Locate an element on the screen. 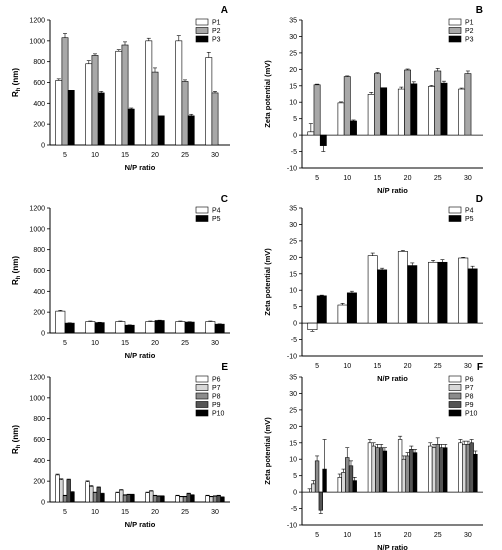 This screenshot has height=550, width=502. panel-e-x-tick-label: 5 is located at coordinates (65, 512).